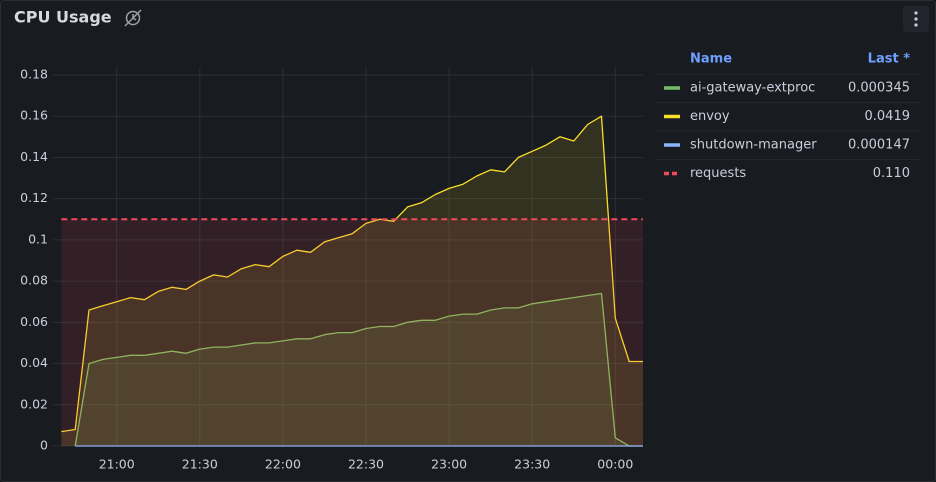 Image resolution: width=936 pixels, height=482 pixels. I want to click on y-tick-label: 0.14, so click(34, 156).